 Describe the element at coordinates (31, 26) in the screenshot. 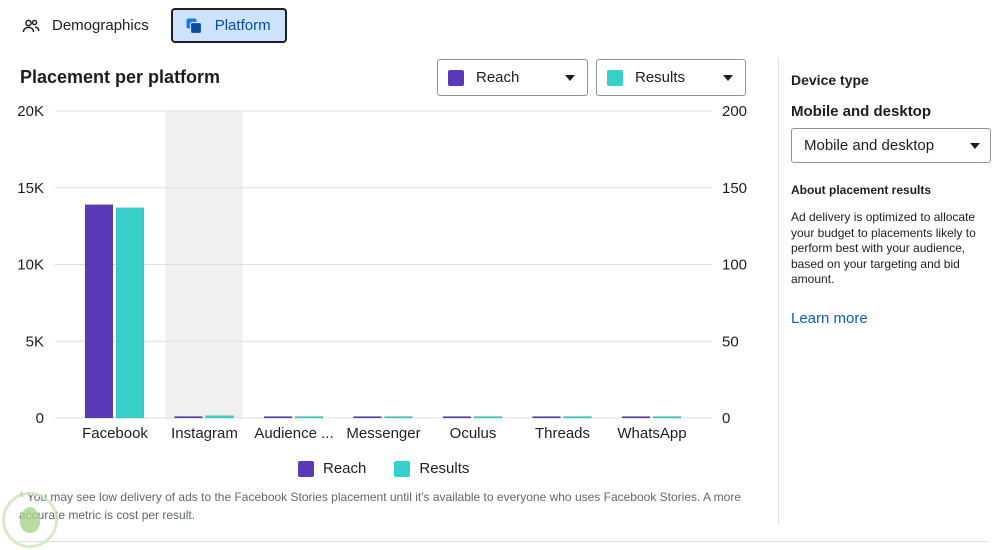

I see `people-icon` at that location.